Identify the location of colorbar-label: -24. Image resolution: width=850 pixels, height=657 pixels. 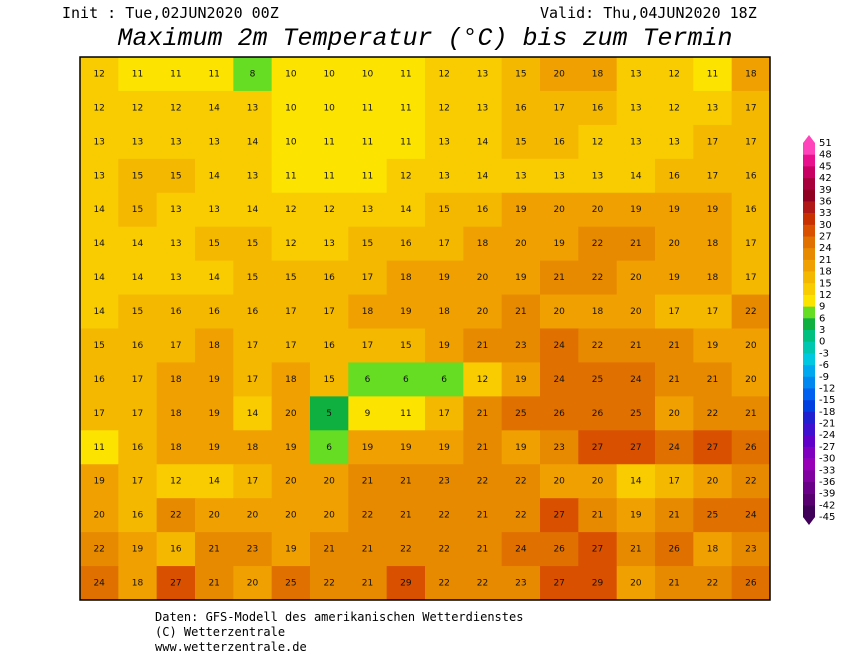
(827, 435).